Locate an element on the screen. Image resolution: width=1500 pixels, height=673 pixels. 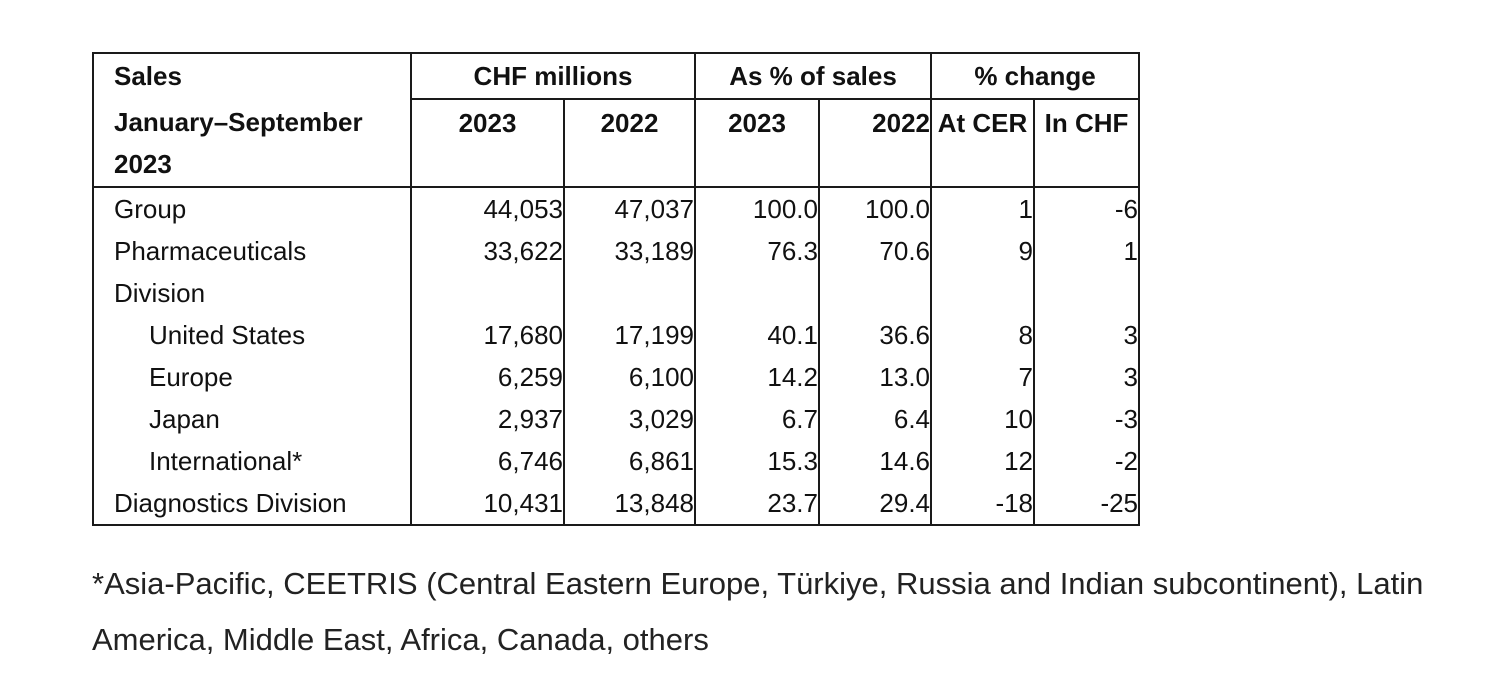
cell-pct-sales-2023 is located at coordinates (757, 293).